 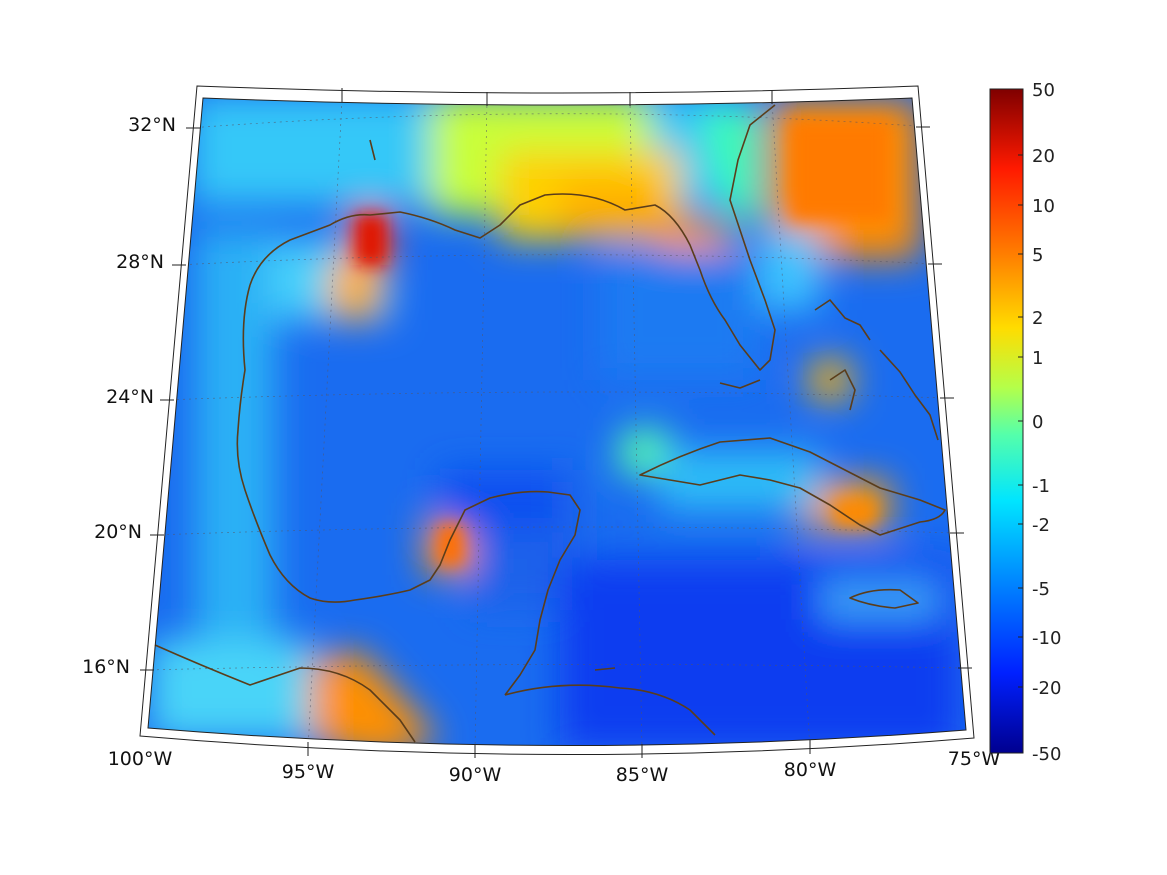 I want to click on colorbar-label: 5, so click(x=1037, y=255).